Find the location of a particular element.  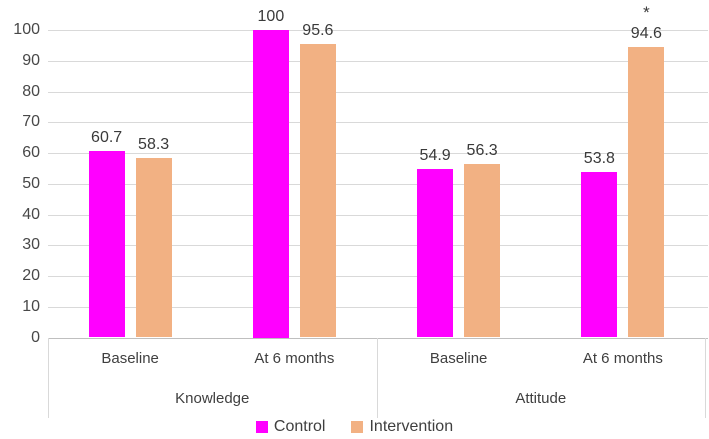

control-color-swatch is located at coordinates (261, 427).